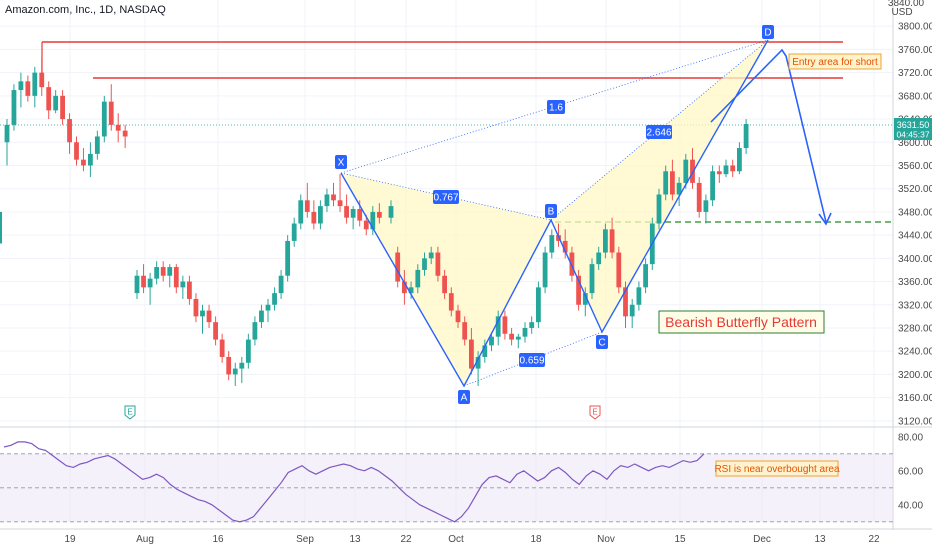 This screenshot has height=550, width=932. I want to click on pattern-point-a: A, so click(464, 397).